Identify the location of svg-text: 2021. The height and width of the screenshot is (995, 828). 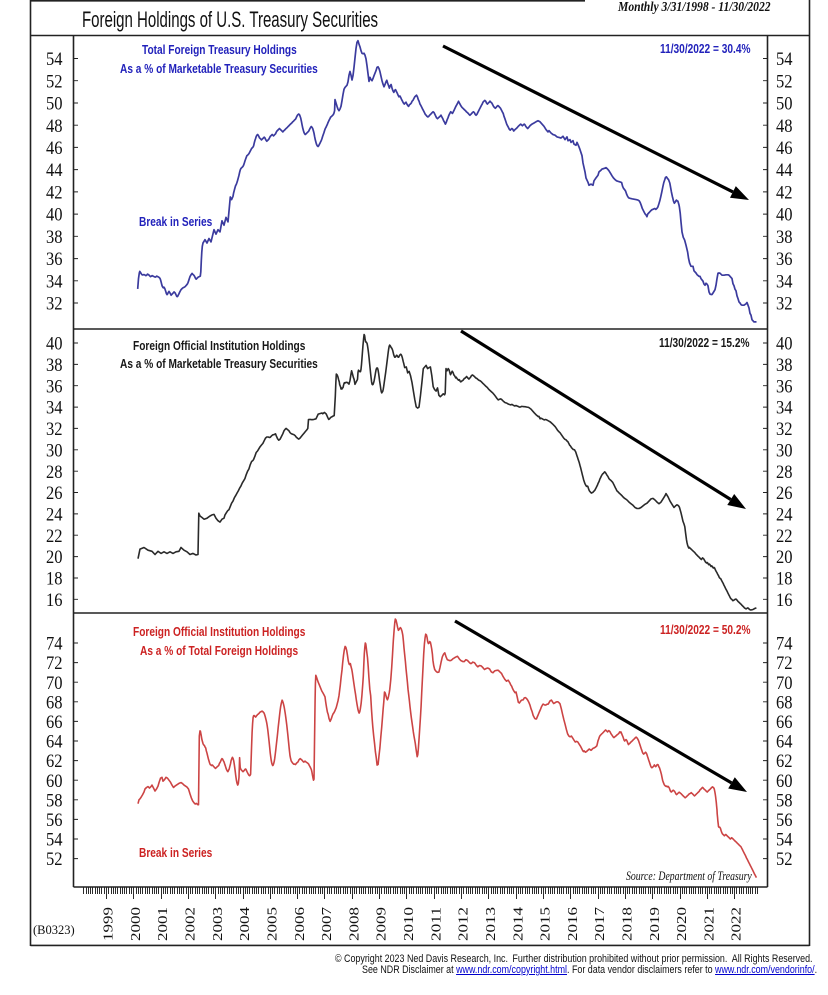
(709, 924).